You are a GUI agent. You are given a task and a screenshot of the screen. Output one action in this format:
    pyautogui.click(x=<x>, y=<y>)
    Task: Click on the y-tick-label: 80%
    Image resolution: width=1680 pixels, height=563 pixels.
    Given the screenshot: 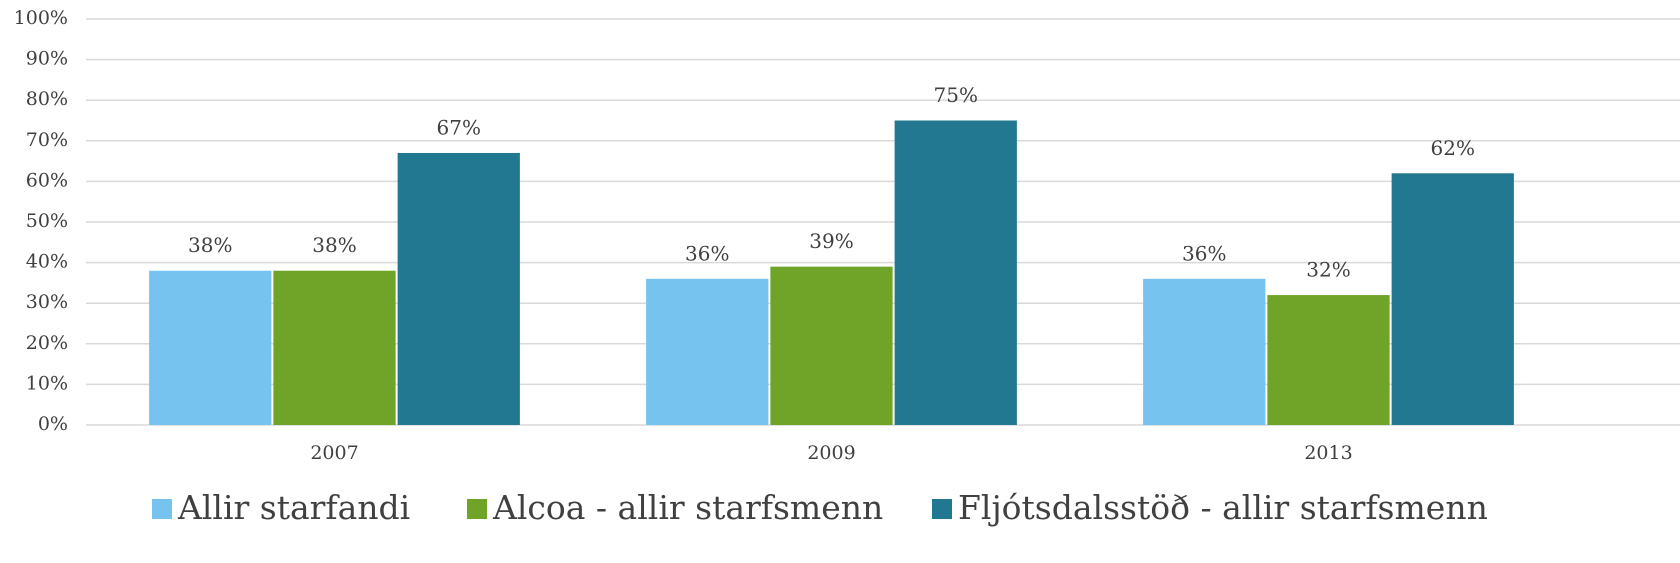 What is the action you would take?
    pyautogui.click(x=47, y=99)
    